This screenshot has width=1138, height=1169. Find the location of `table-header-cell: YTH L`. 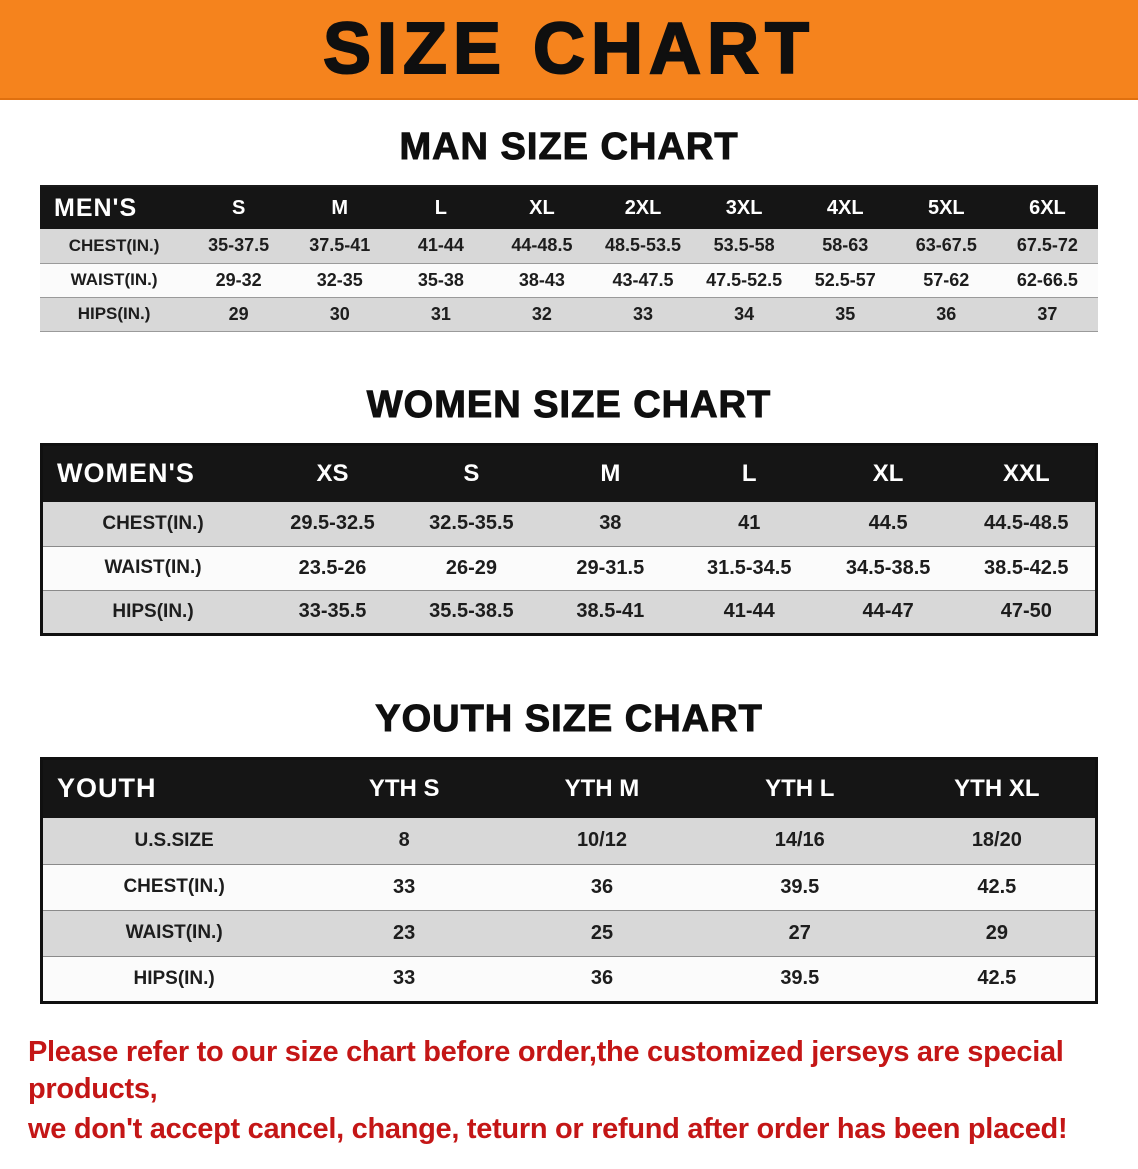

table-header-cell: YTH L is located at coordinates (799, 788).